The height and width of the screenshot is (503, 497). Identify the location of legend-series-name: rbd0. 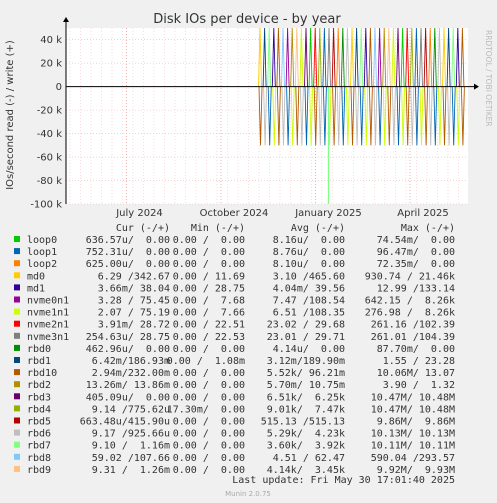
(39, 349).